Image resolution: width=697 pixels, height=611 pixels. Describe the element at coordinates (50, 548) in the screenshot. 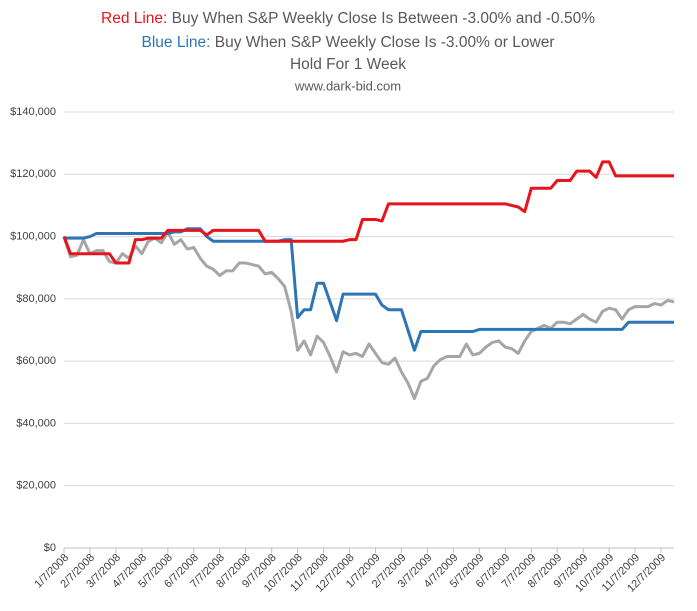

I see `y-tick-label: $0` at that location.